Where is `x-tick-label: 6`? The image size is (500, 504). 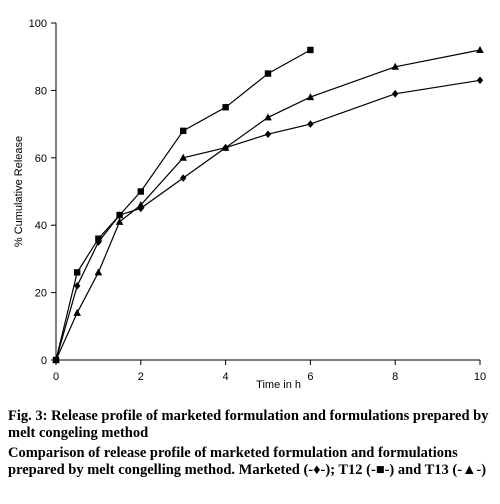 x-tick-label: 6 is located at coordinates (310, 377).